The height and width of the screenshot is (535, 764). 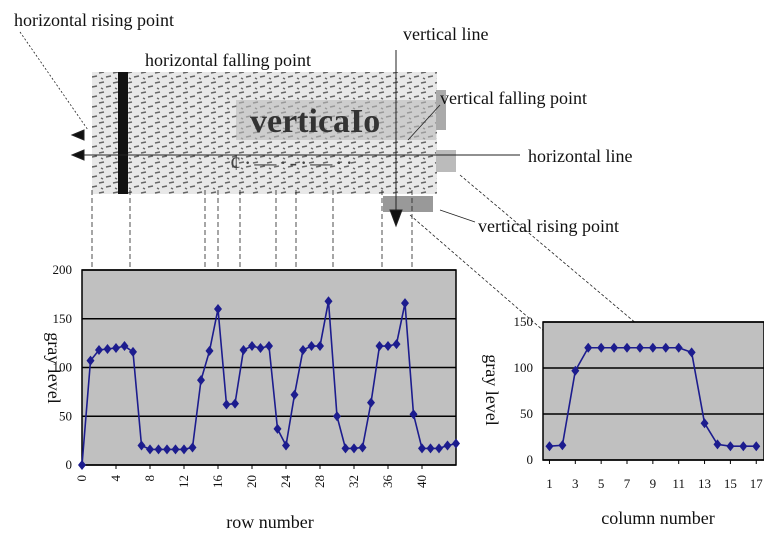 I want to click on y-tick-label: 200, so click(x=63, y=269).